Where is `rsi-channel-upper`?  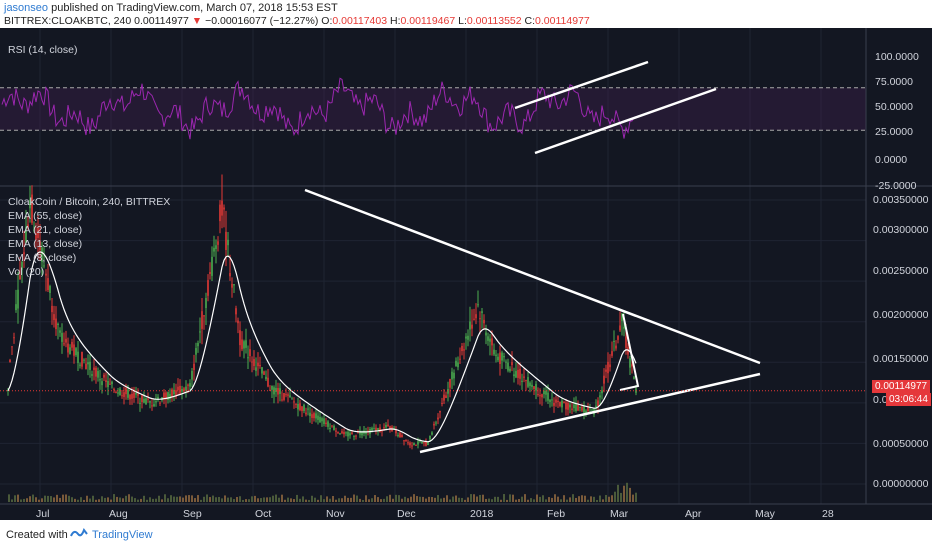
rsi-channel-upper is located at coordinates (581, 85).